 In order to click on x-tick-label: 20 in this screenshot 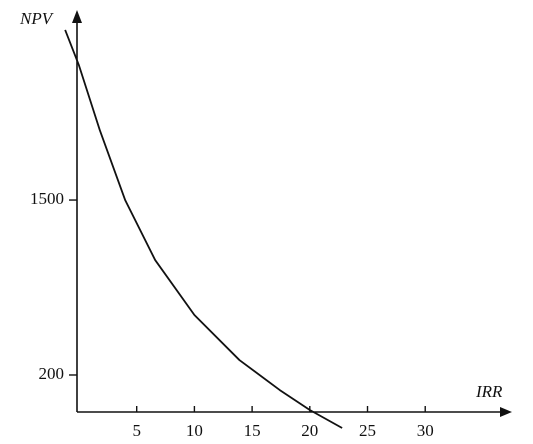, I will do `click(309, 430)`.